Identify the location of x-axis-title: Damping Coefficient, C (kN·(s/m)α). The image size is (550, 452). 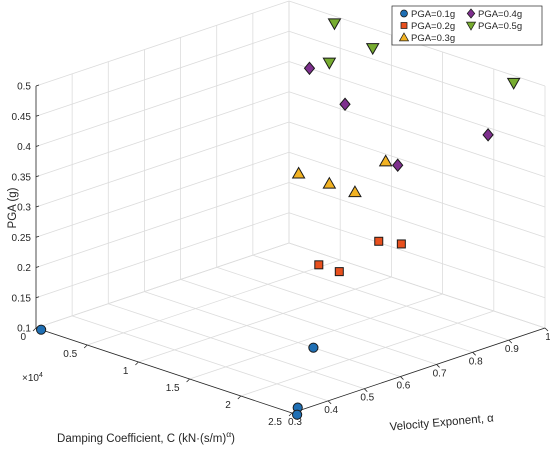
(146, 437).